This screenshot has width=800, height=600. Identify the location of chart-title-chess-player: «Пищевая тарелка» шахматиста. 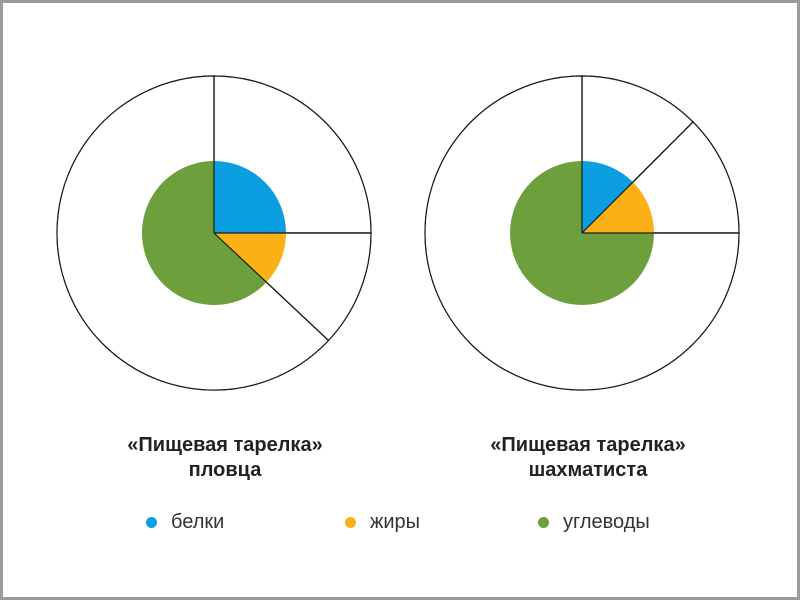
(588, 458).